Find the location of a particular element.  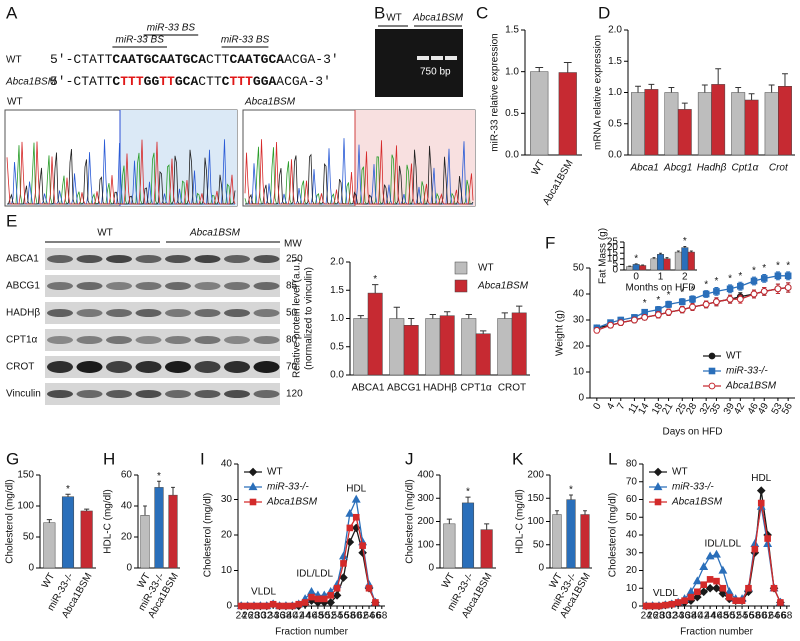

x-tick-label: 44 is located at coordinates (306, 616).